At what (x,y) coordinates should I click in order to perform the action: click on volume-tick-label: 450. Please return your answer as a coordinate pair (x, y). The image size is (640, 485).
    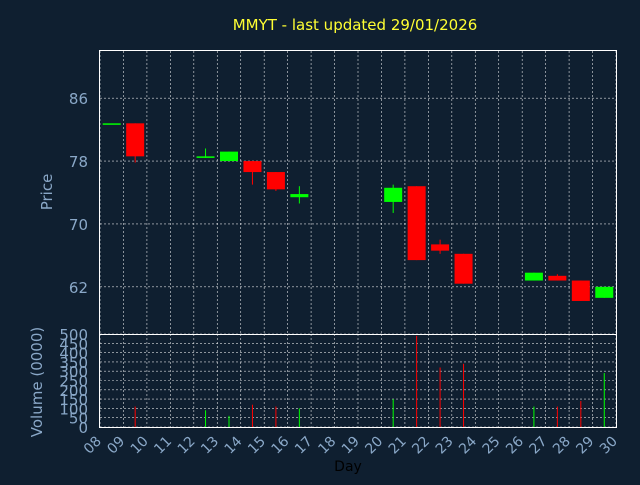
    Looking at the image, I should click on (73, 344).